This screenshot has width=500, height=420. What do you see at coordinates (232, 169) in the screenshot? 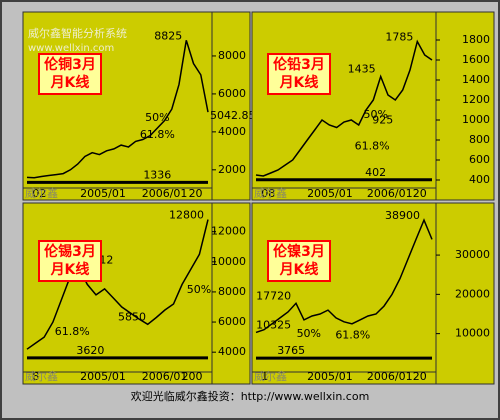
I see `y-tick-label: 2000` at bounding box center [232, 169].